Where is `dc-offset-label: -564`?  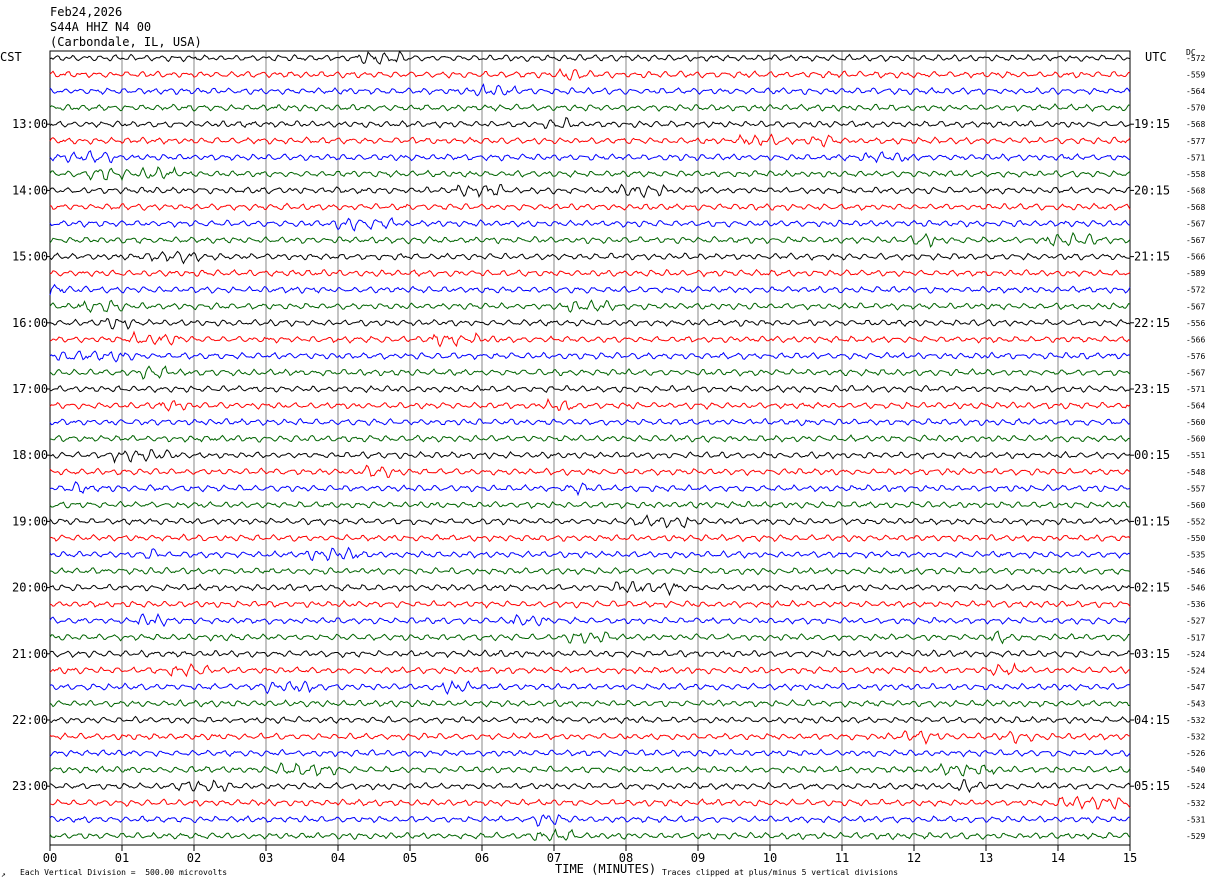
dc-offset-label: -564 is located at coordinates (1195, 91).